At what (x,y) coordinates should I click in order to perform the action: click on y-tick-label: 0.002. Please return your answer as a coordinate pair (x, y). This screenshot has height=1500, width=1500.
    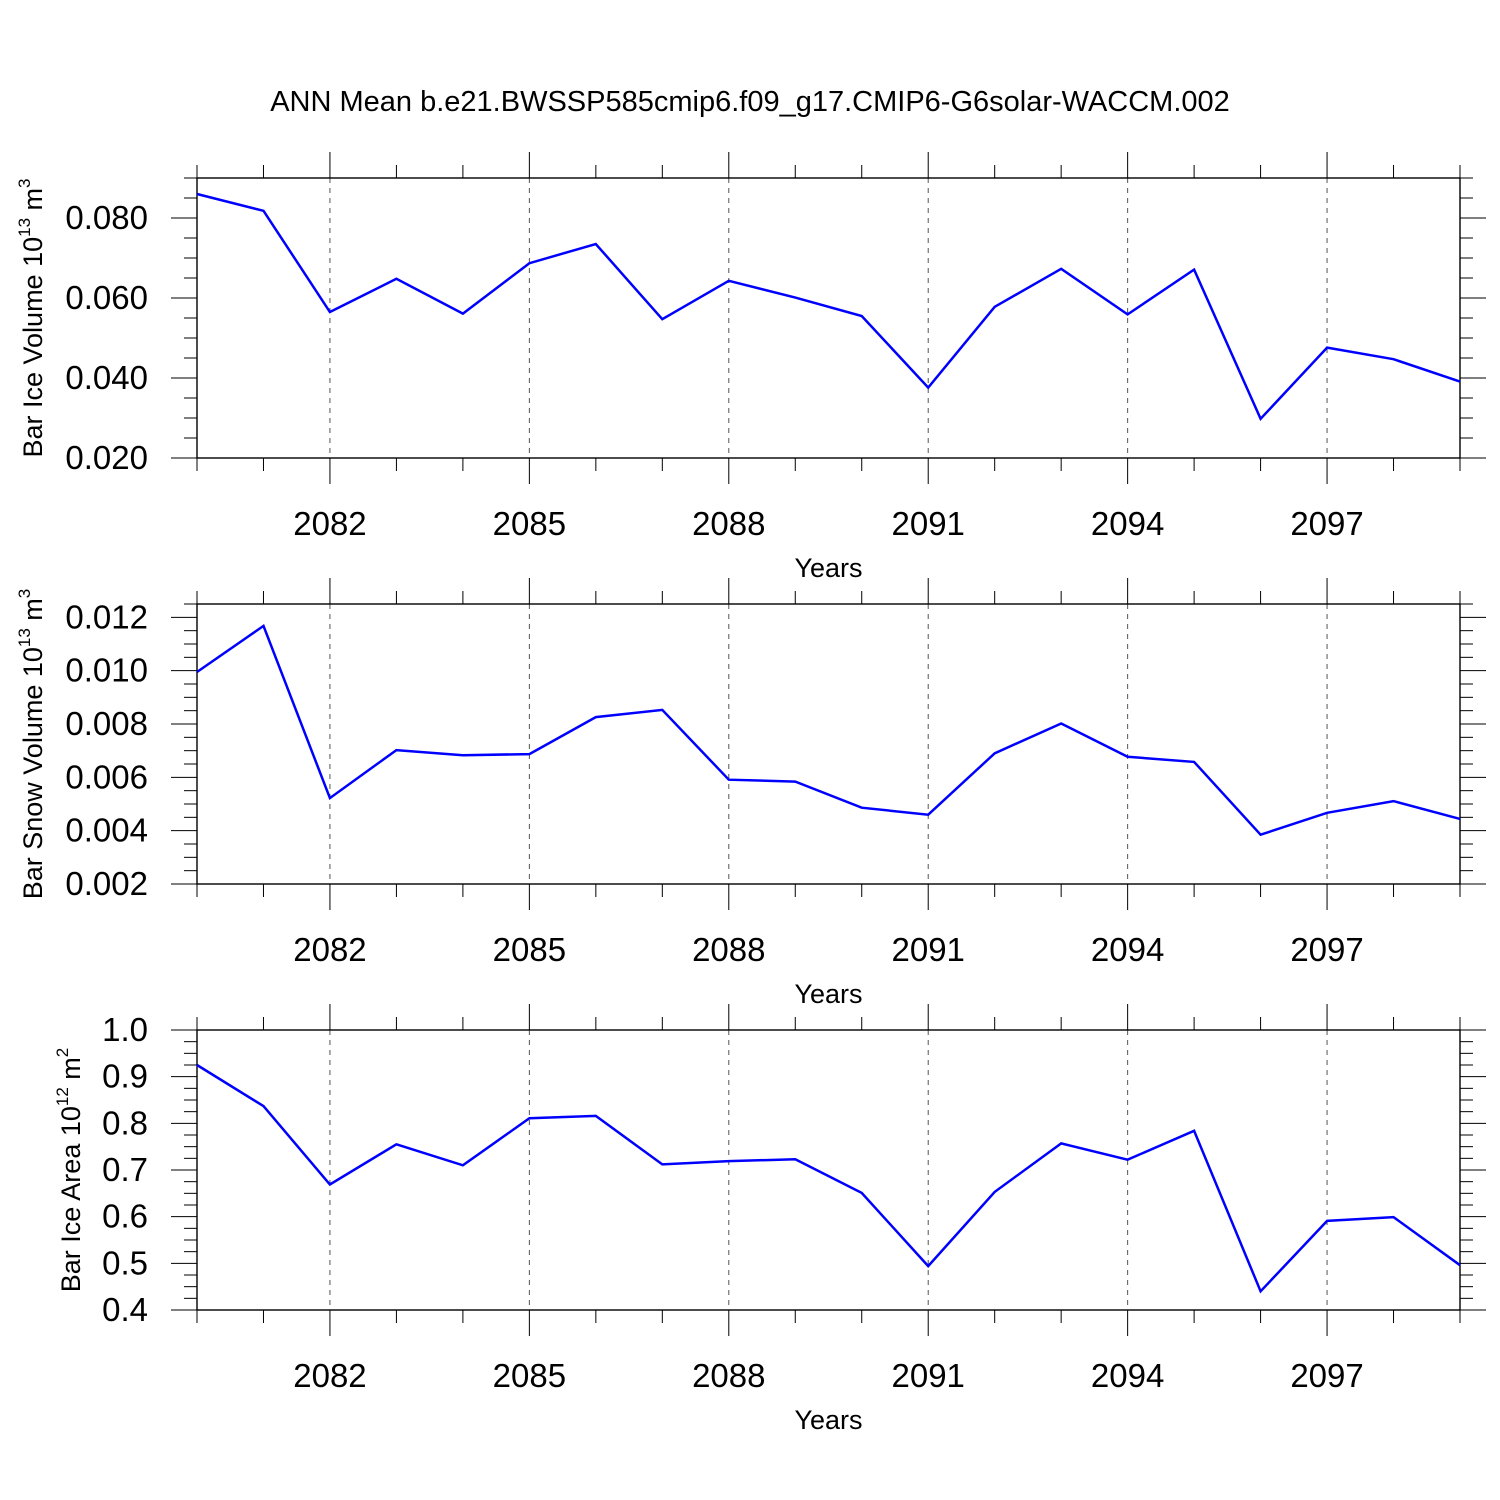
    Looking at the image, I should click on (106, 883).